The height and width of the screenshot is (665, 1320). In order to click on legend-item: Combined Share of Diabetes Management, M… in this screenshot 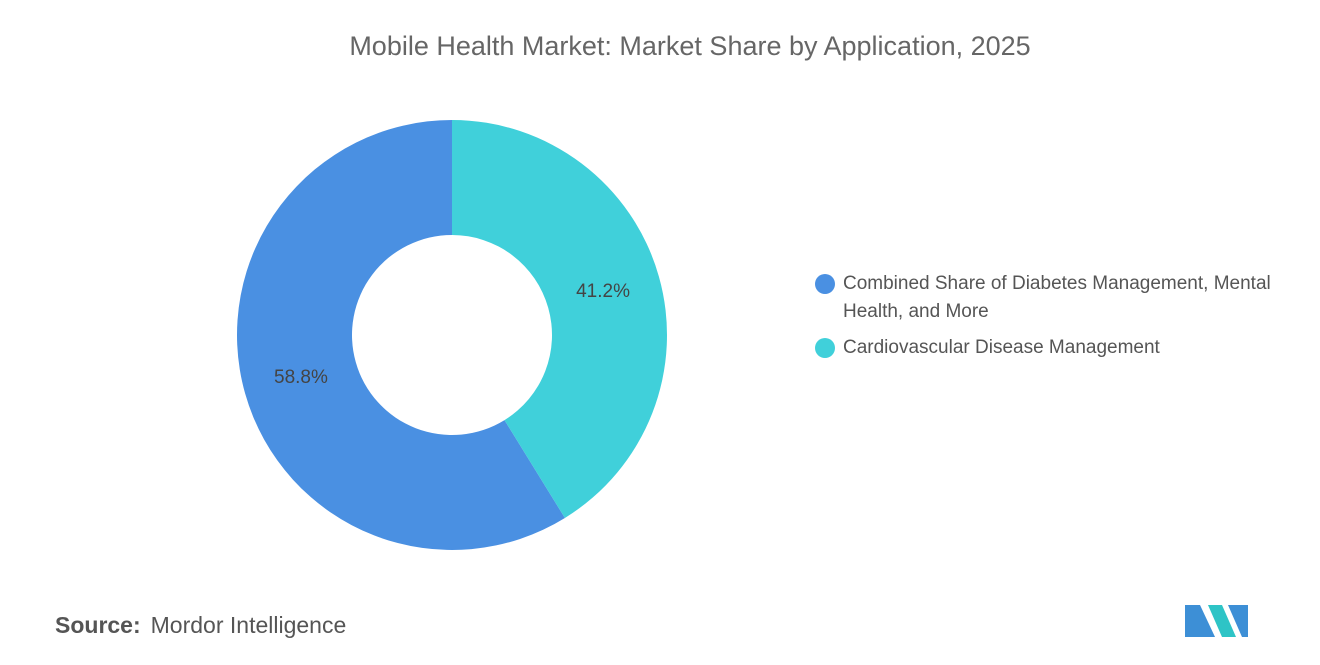, I will do `click(1050, 298)`.